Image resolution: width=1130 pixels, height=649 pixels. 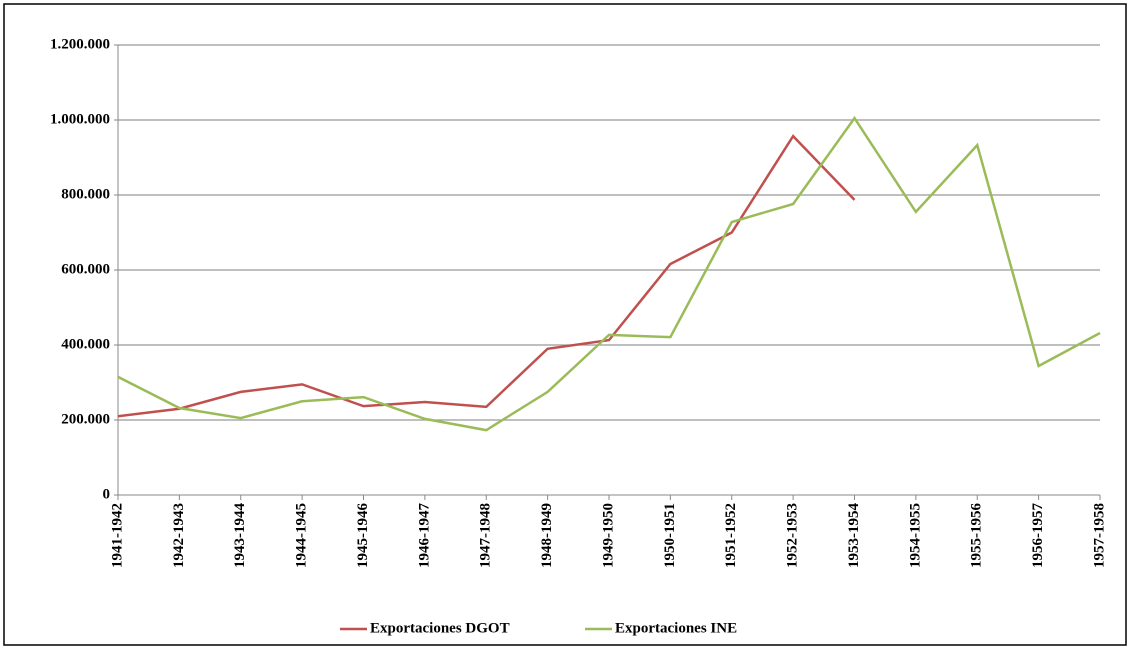 What do you see at coordinates (85, 419) in the screenshot?
I see `y-tick-label: 200.000` at bounding box center [85, 419].